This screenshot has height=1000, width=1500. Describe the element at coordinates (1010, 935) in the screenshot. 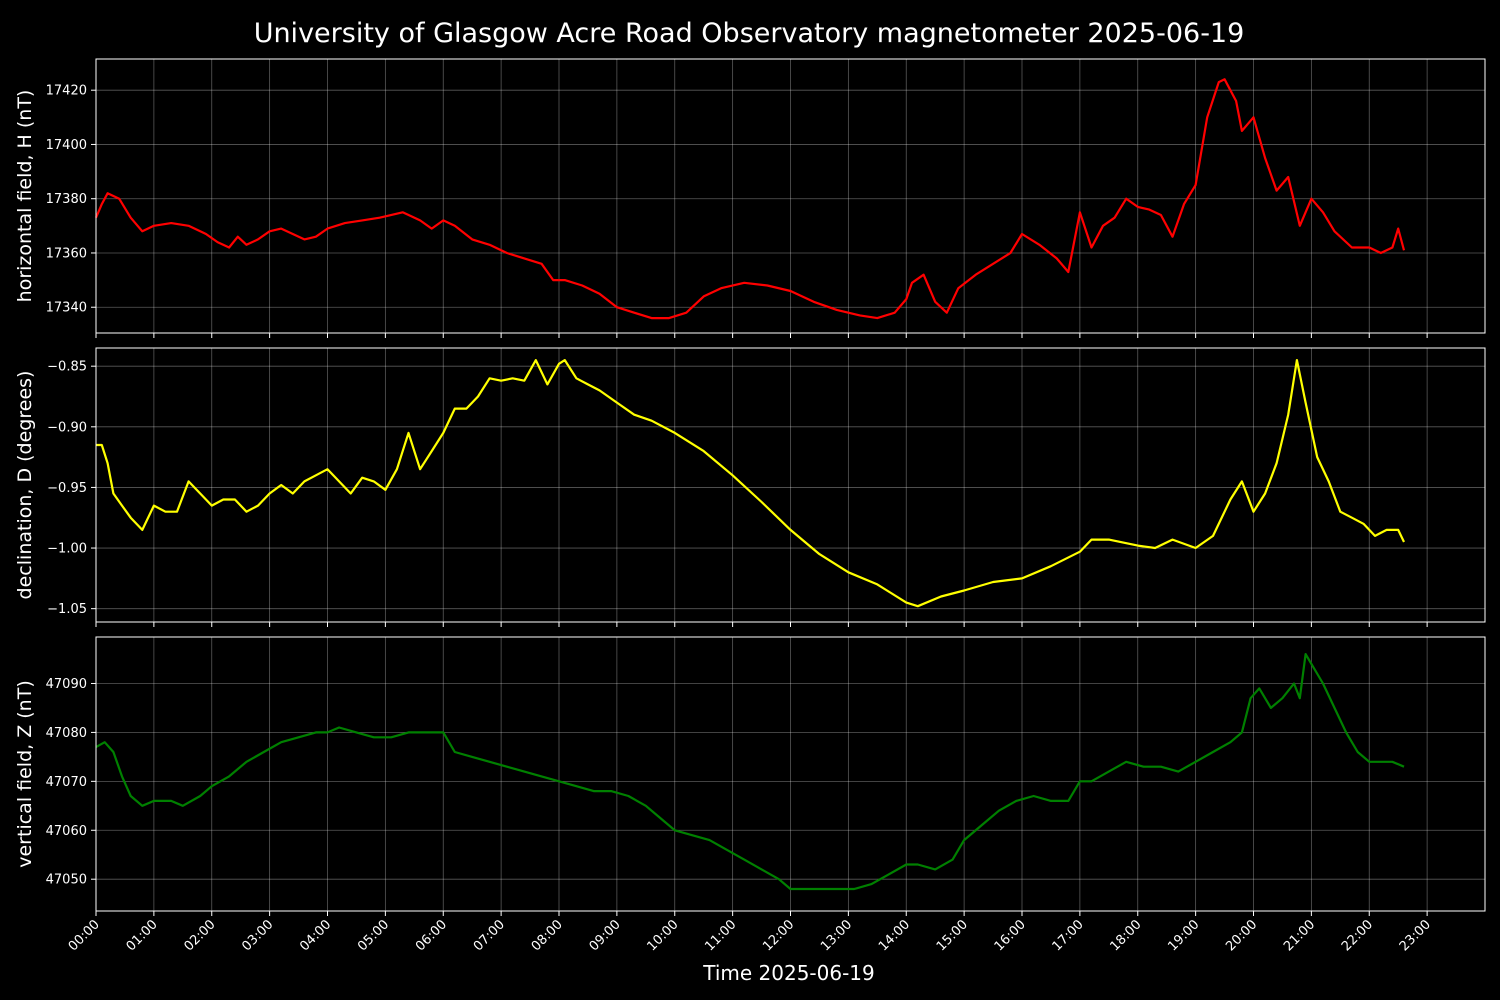

I see `x-tick-label: 16:00` at that location.